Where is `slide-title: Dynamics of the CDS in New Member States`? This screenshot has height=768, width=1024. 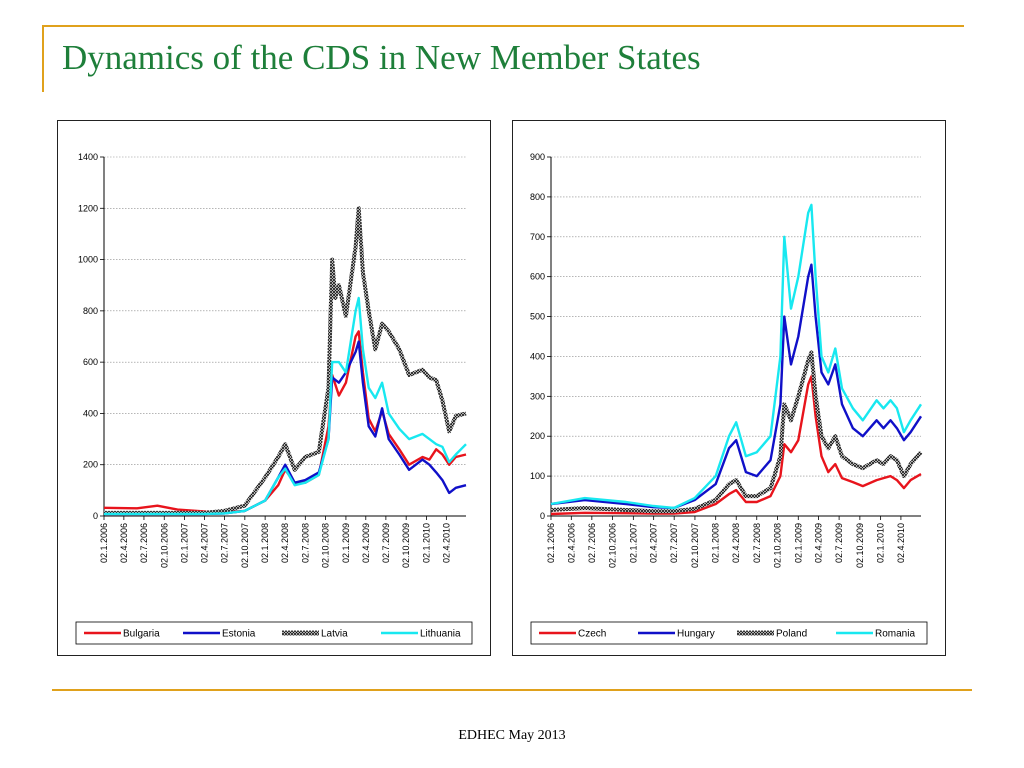 slide-title: Dynamics of the CDS in New Member States is located at coordinates (381, 57).